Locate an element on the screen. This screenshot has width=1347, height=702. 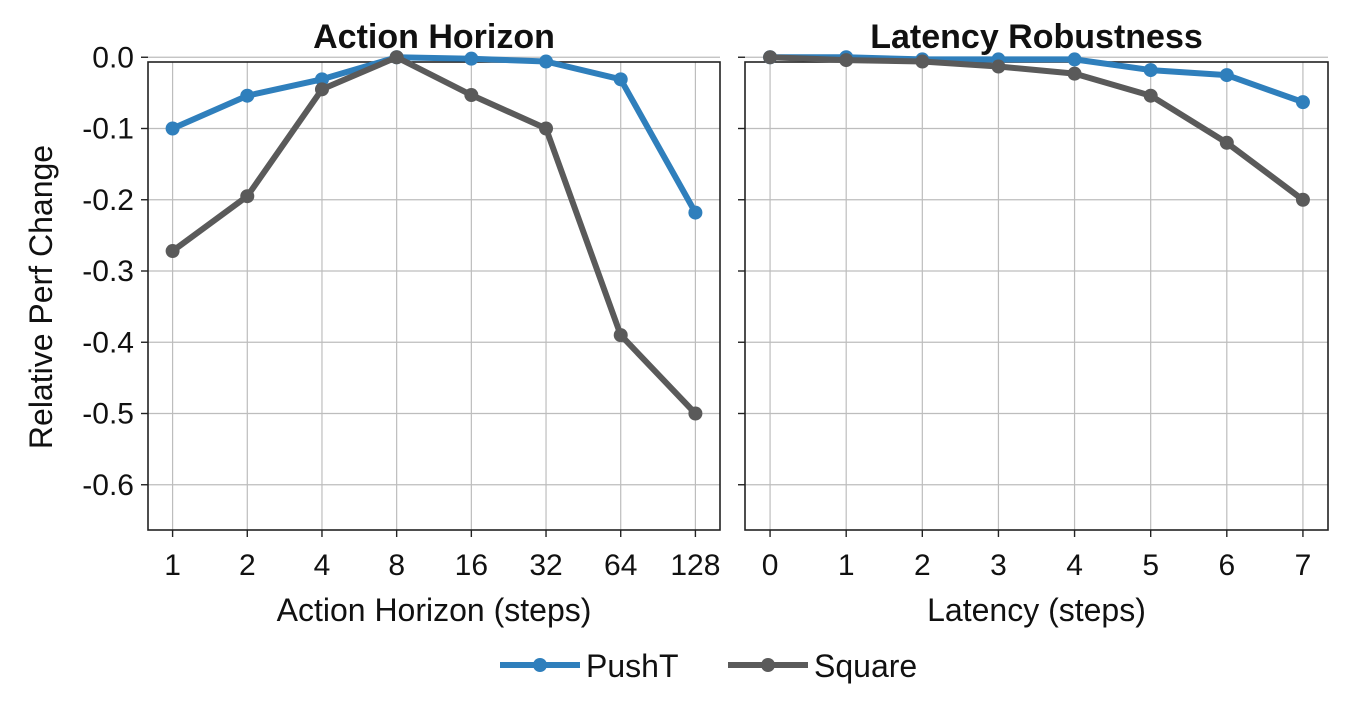
x-tick-label: 0 is located at coordinates (770, 565).